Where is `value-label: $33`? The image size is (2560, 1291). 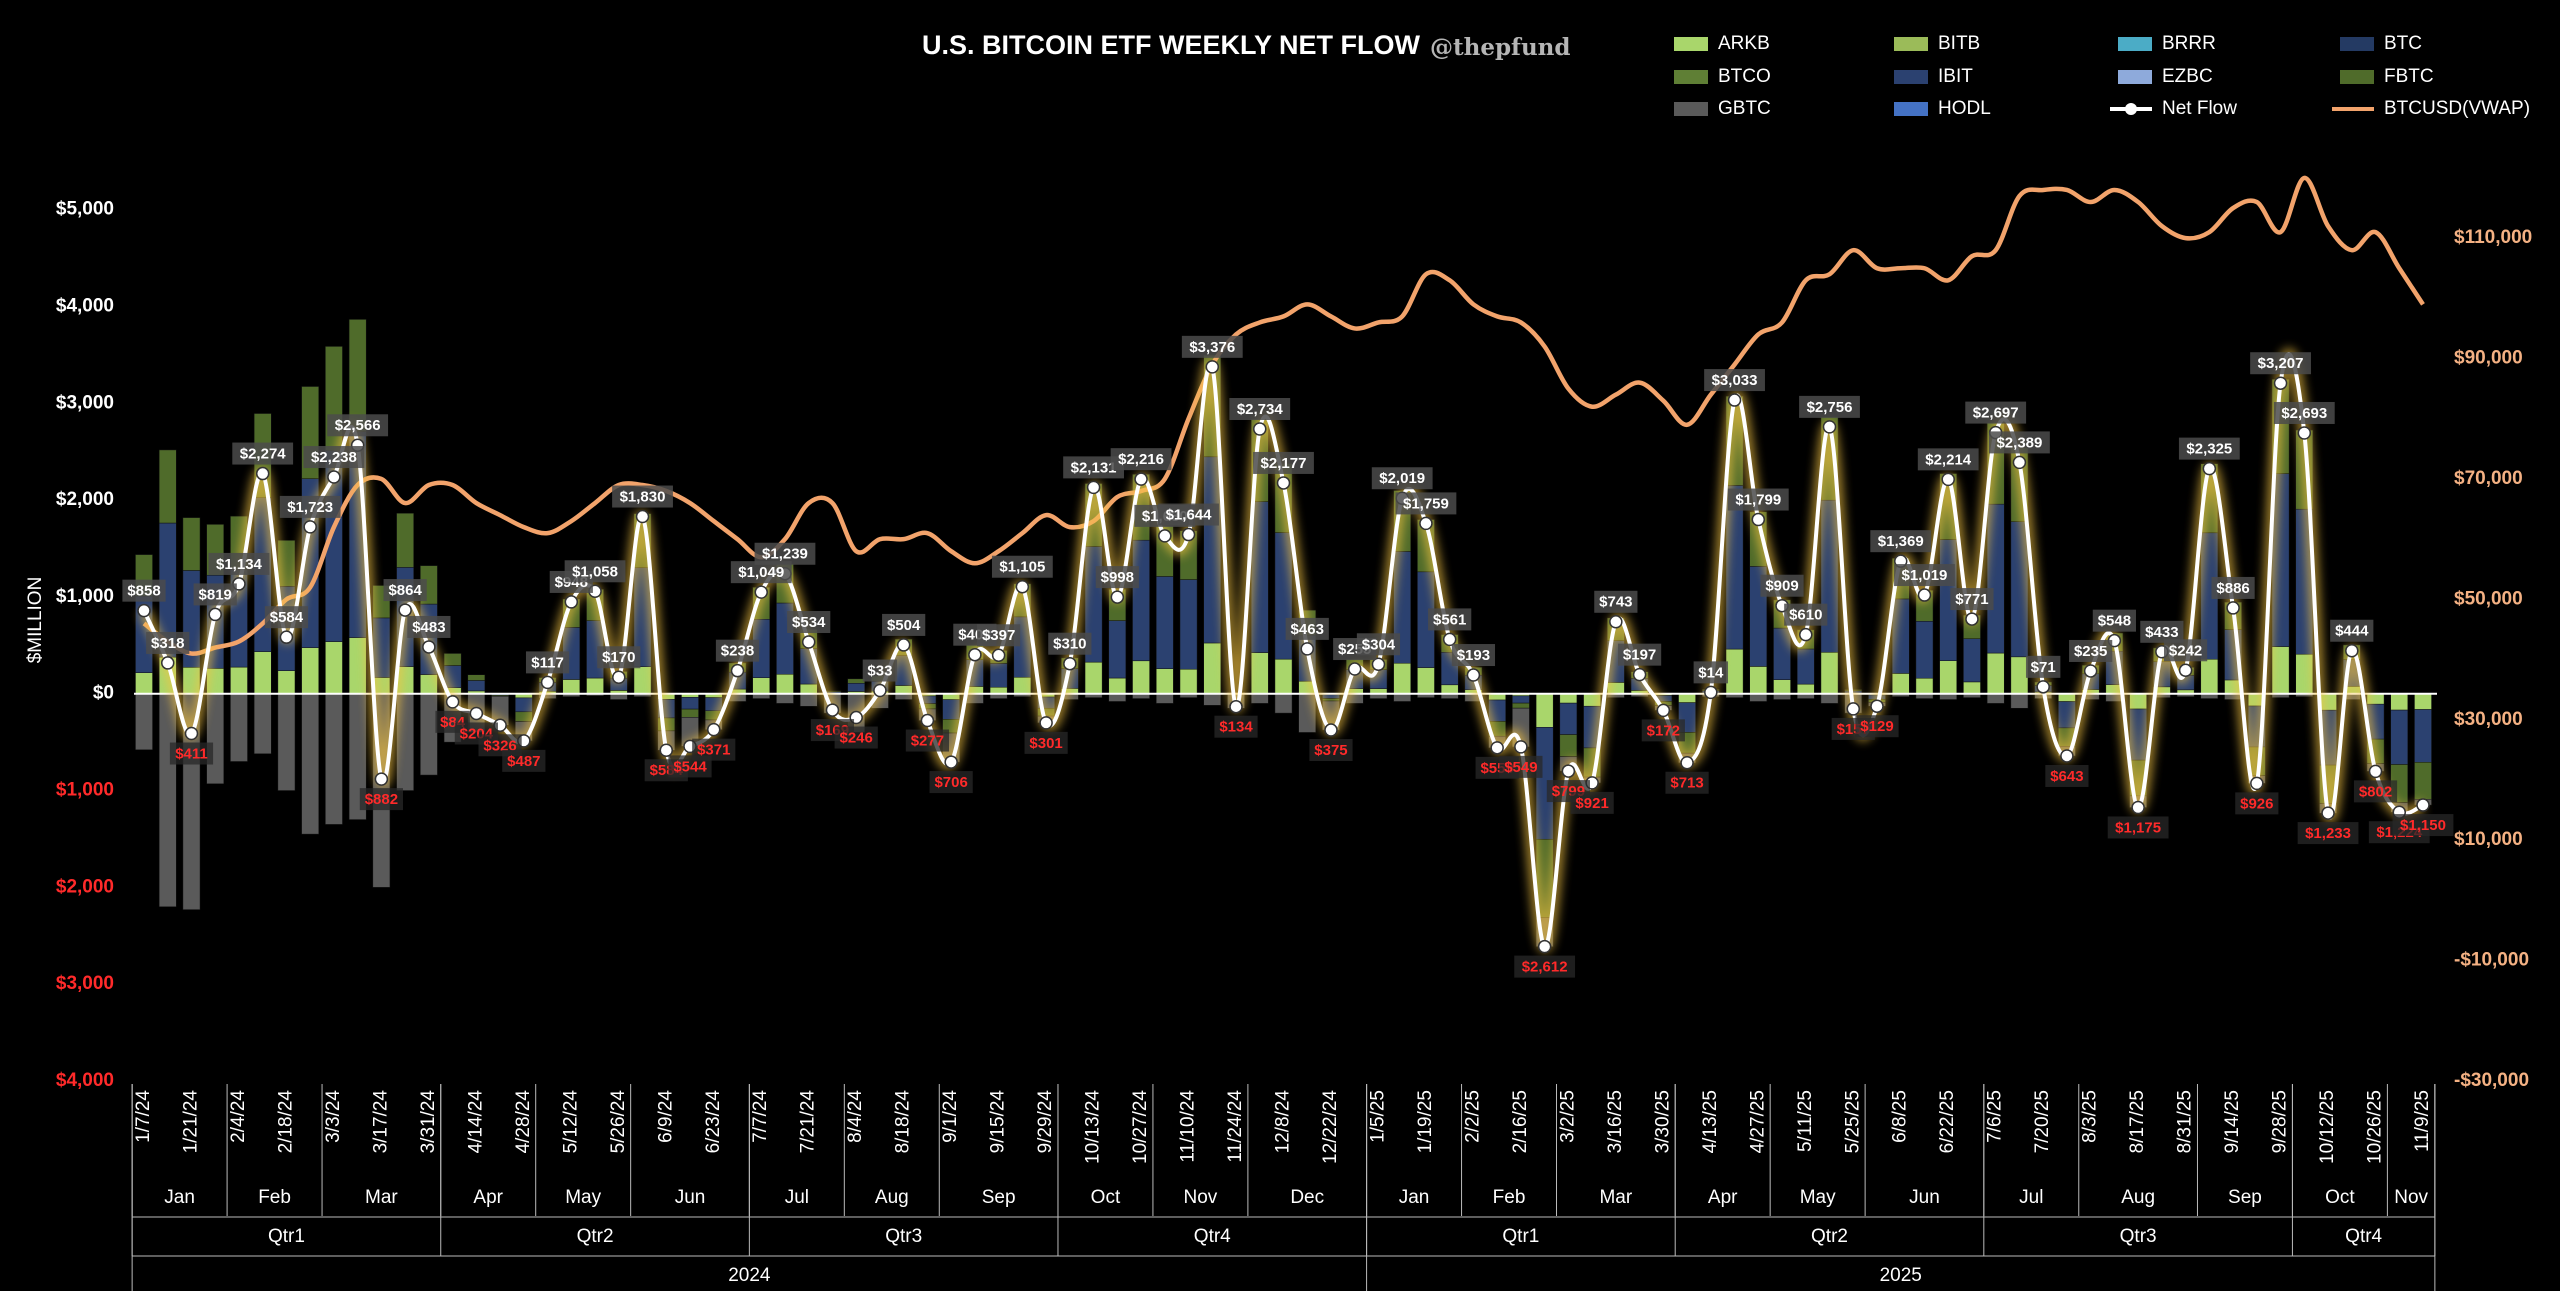
value-label: $33 is located at coordinates (879, 670).